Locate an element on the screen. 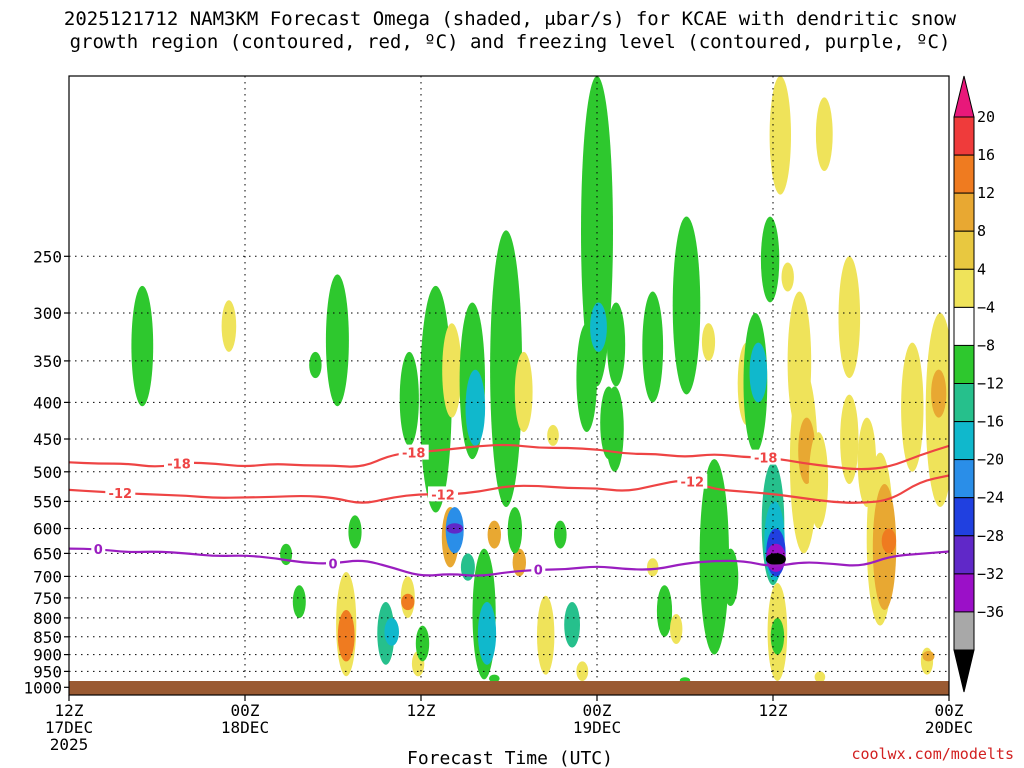 The height and width of the screenshot is (768, 1024). y-tick-label-300: 300 is located at coordinates (47, 313).